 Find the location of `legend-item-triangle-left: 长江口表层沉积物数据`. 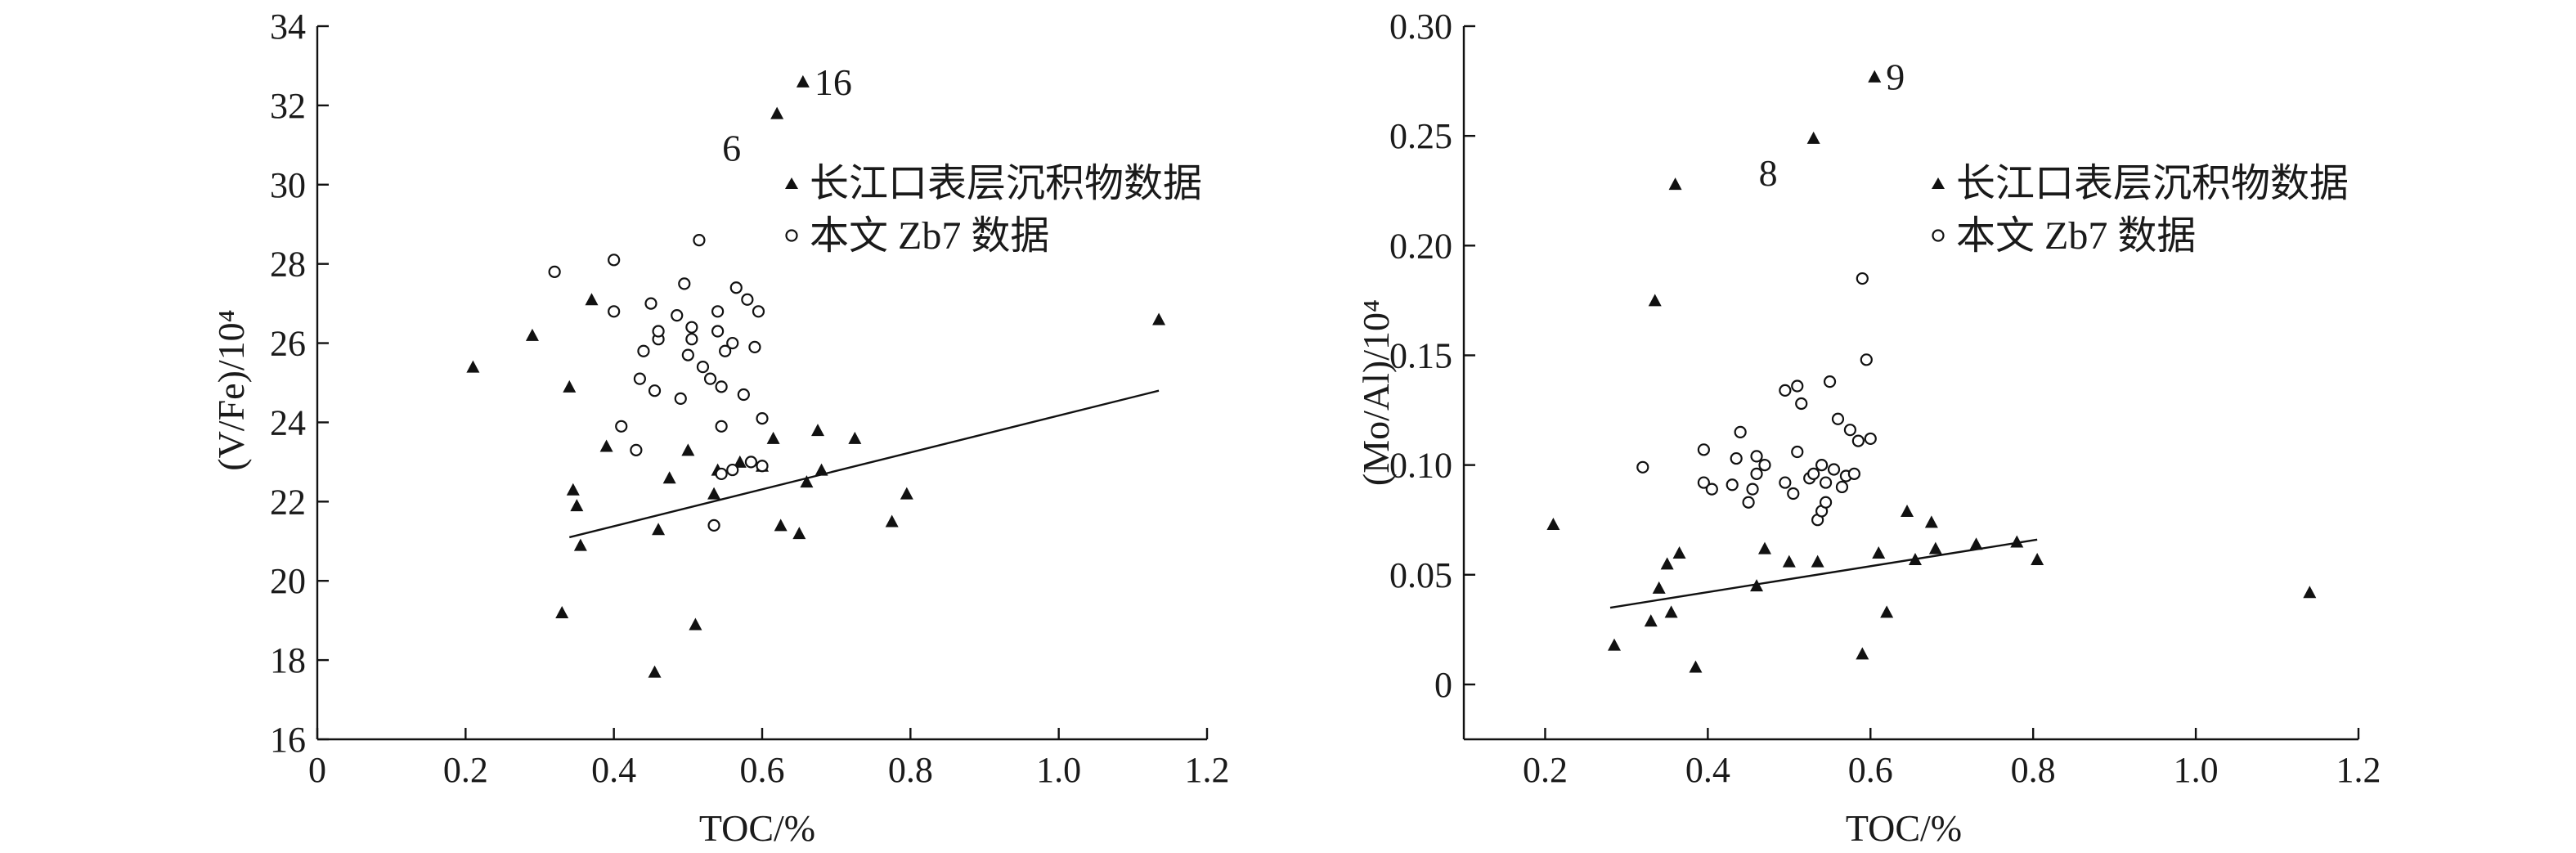

legend-item-triangle-left: 长江口表层沉积物数据 is located at coordinates (993, 183).